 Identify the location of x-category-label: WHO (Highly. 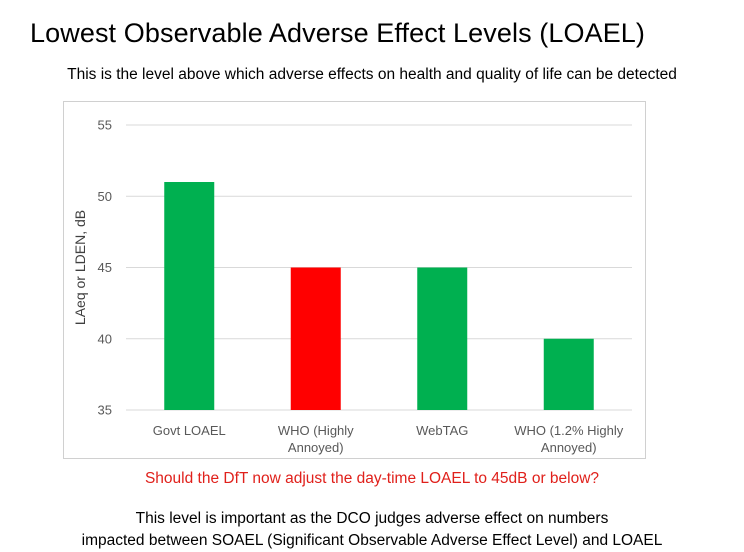
(316, 430).